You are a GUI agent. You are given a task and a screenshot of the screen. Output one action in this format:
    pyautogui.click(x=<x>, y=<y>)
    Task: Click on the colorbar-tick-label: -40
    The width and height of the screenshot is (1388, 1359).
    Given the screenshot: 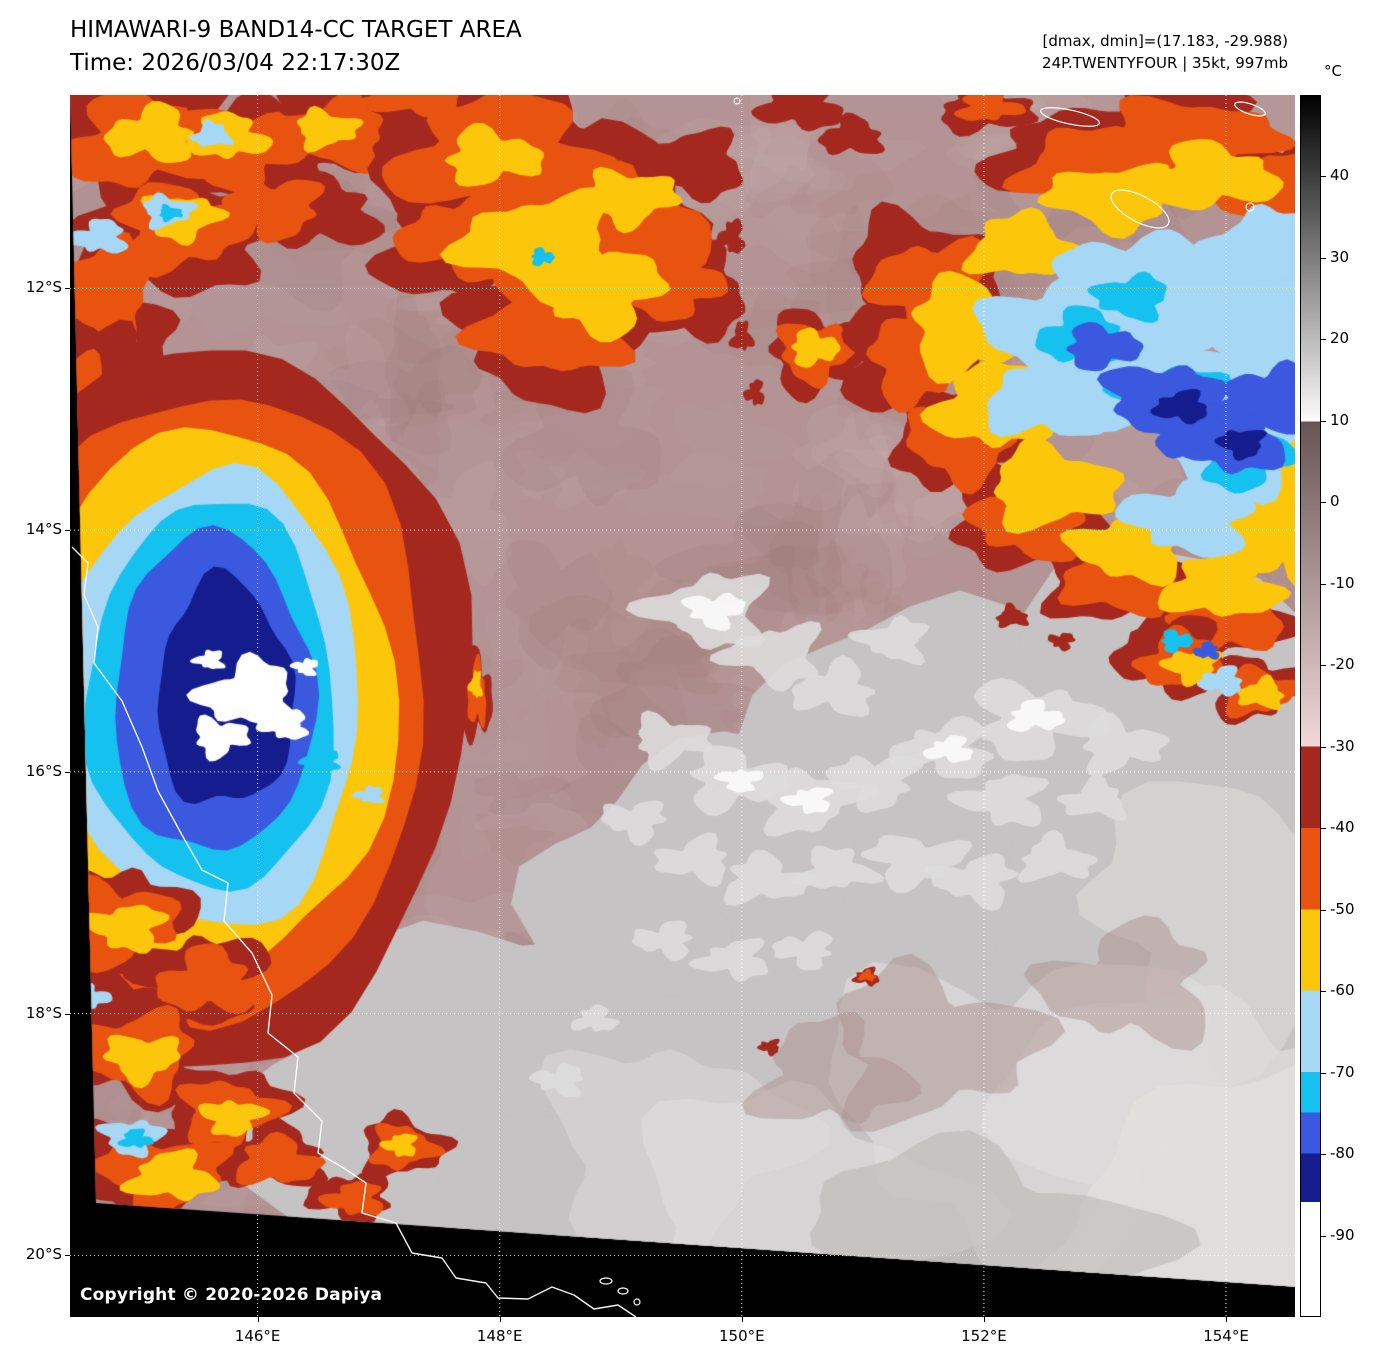 What is the action you would take?
    pyautogui.click(x=1342, y=827)
    